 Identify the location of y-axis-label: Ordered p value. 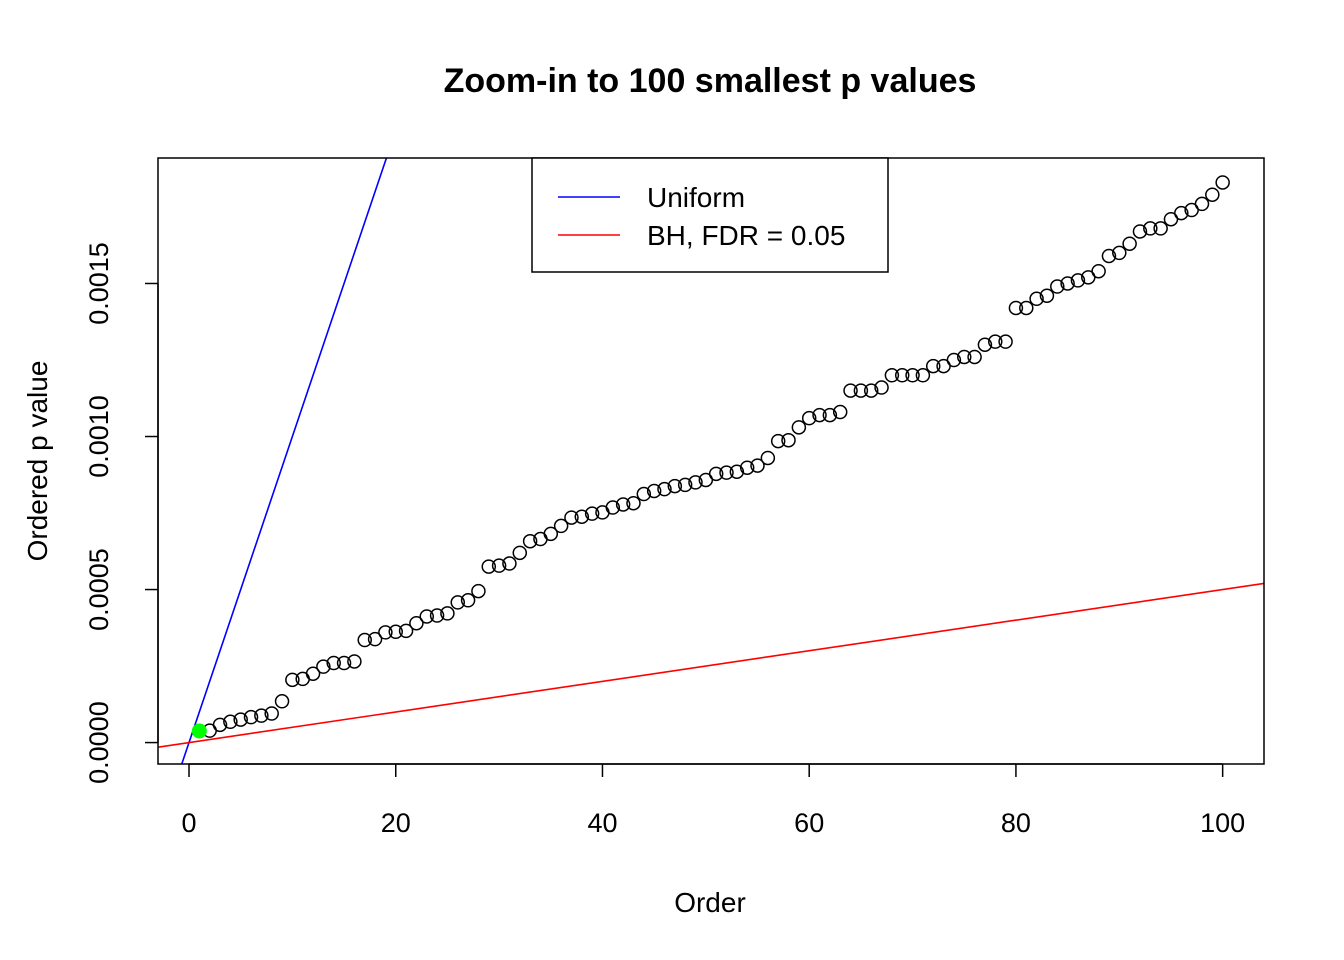
(37, 461).